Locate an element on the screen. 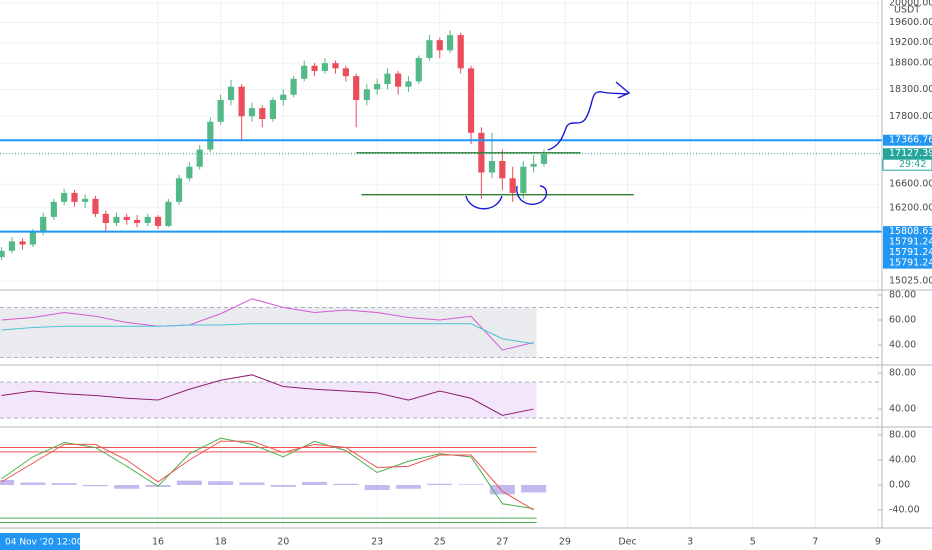  x-tick-label: 7 is located at coordinates (815, 542).